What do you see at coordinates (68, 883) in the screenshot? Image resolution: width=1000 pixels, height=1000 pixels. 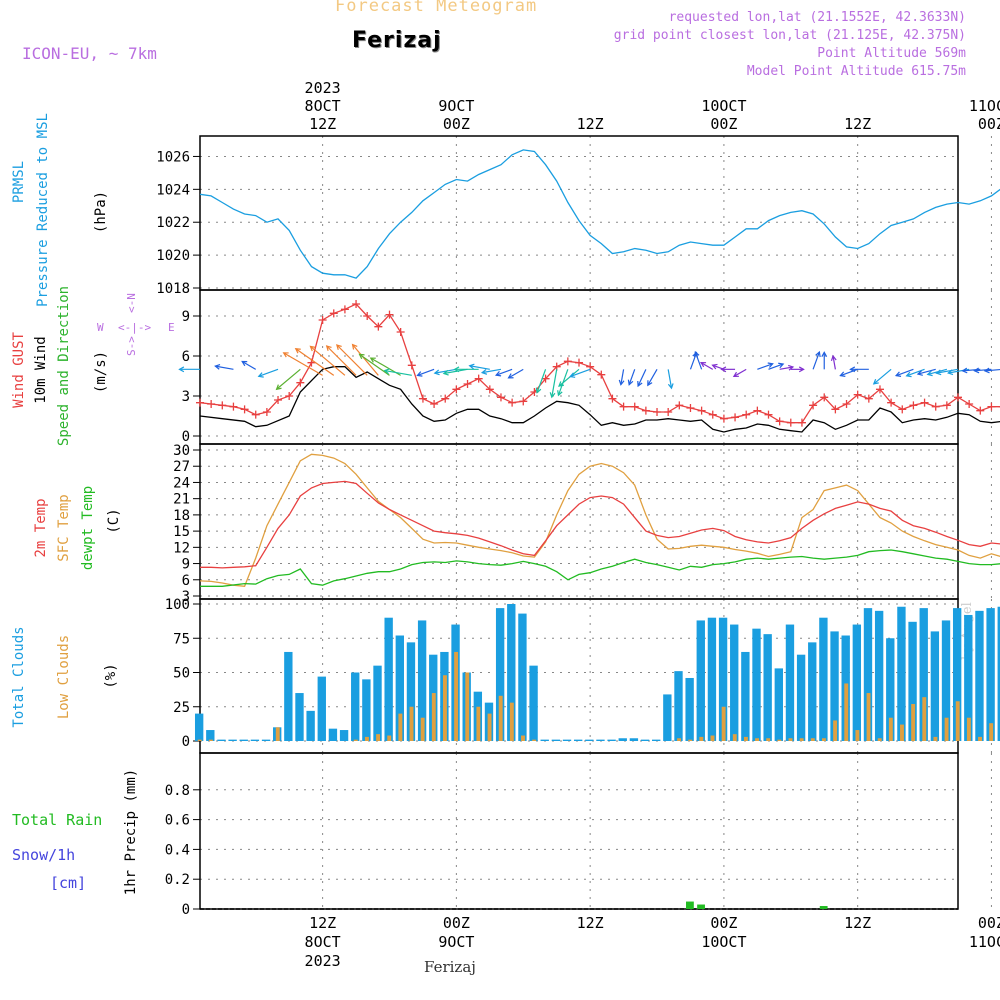 I see `snow-unit-label: [cm]` at bounding box center [68, 883].